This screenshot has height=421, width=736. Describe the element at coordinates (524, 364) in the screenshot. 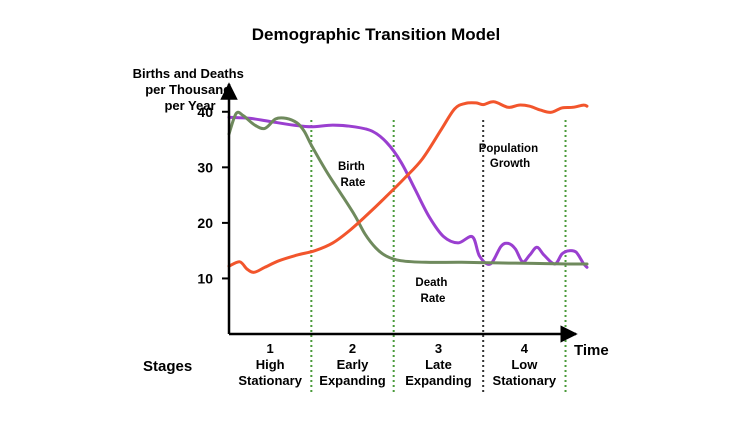

I see `stage-4-label-line-1: Low` at that location.